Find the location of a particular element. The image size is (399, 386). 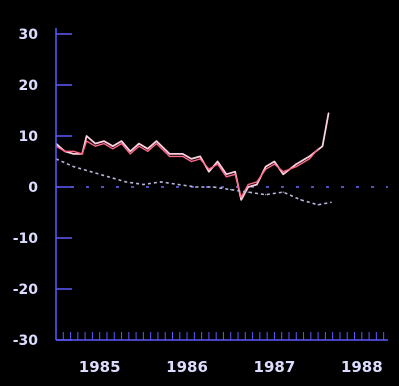

y-tick-label: 10 is located at coordinates (29, 137).